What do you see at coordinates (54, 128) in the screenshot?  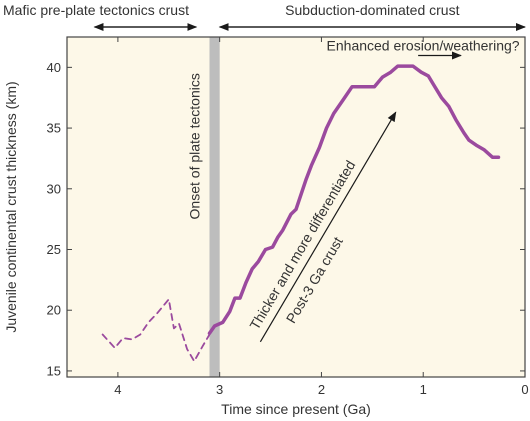 I see `y-tick-label: 35` at bounding box center [54, 128].